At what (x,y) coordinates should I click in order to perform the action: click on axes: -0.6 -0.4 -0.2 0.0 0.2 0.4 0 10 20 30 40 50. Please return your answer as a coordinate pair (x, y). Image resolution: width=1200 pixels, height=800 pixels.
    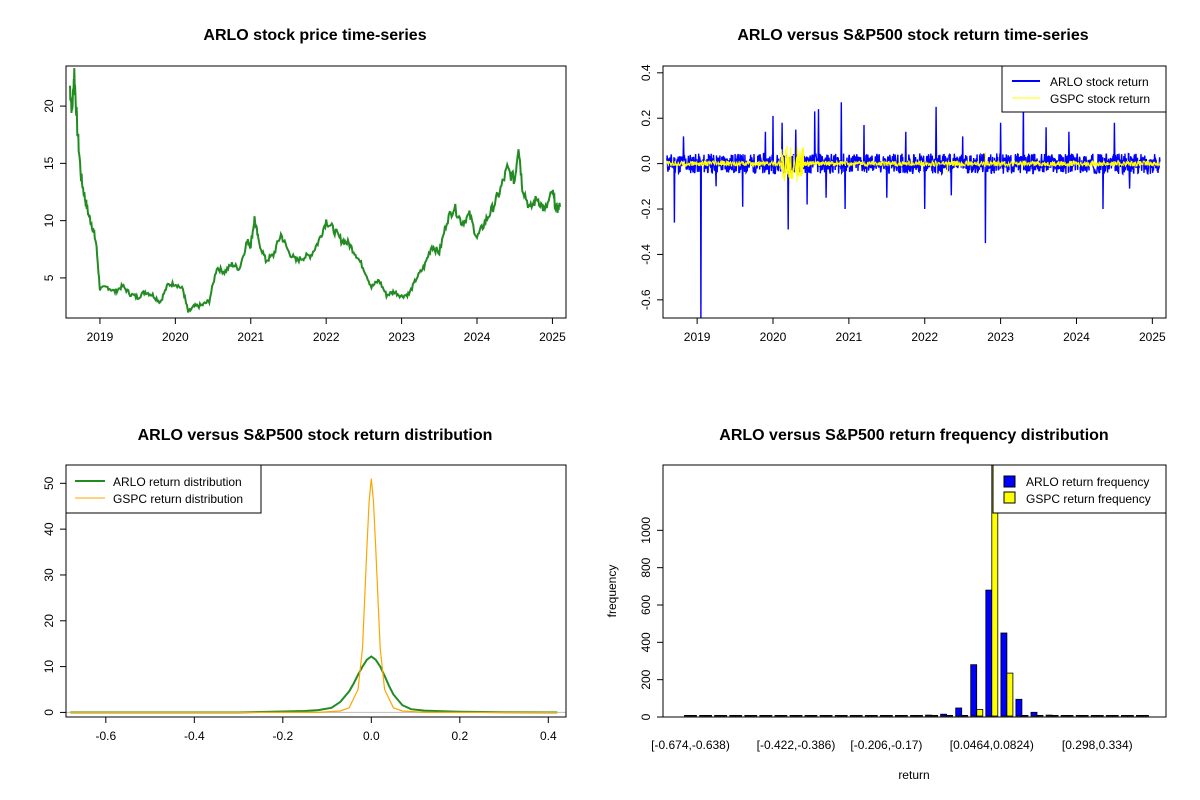
    Looking at the image, I should click on (299, 609).